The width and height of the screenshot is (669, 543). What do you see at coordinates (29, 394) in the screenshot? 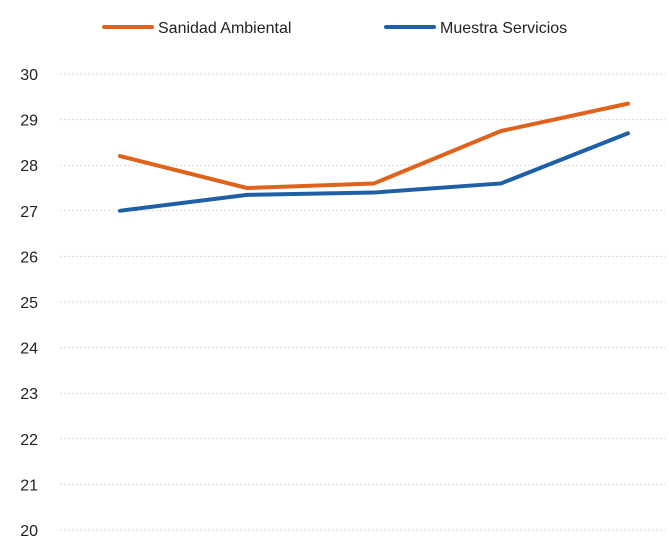
I see `y-tick-label: 23` at bounding box center [29, 394].